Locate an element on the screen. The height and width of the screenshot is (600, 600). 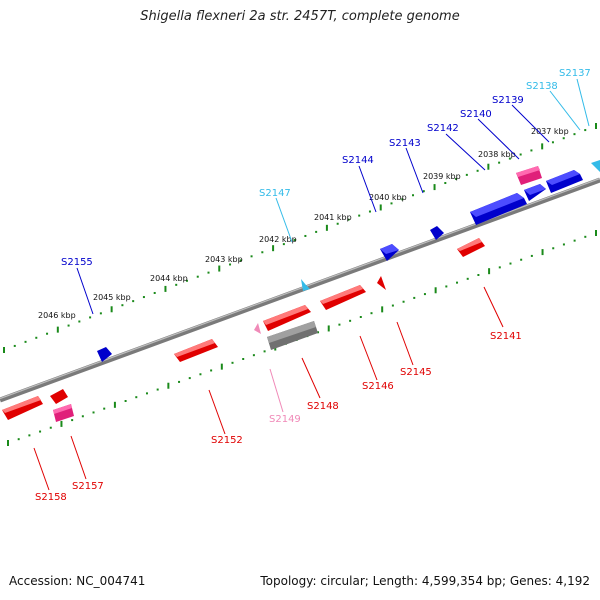
tick-label-2042: 2042 kbp is located at coordinates (278, 239).